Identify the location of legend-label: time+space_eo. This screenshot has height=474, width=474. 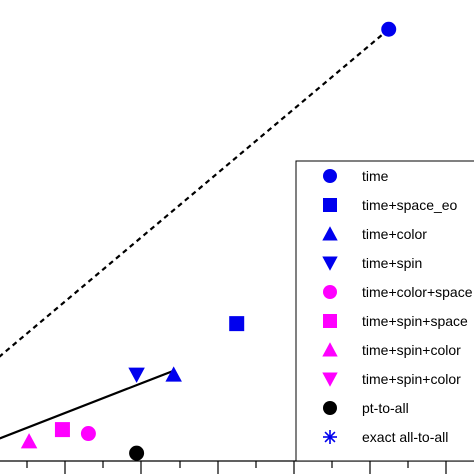
(410, 205).